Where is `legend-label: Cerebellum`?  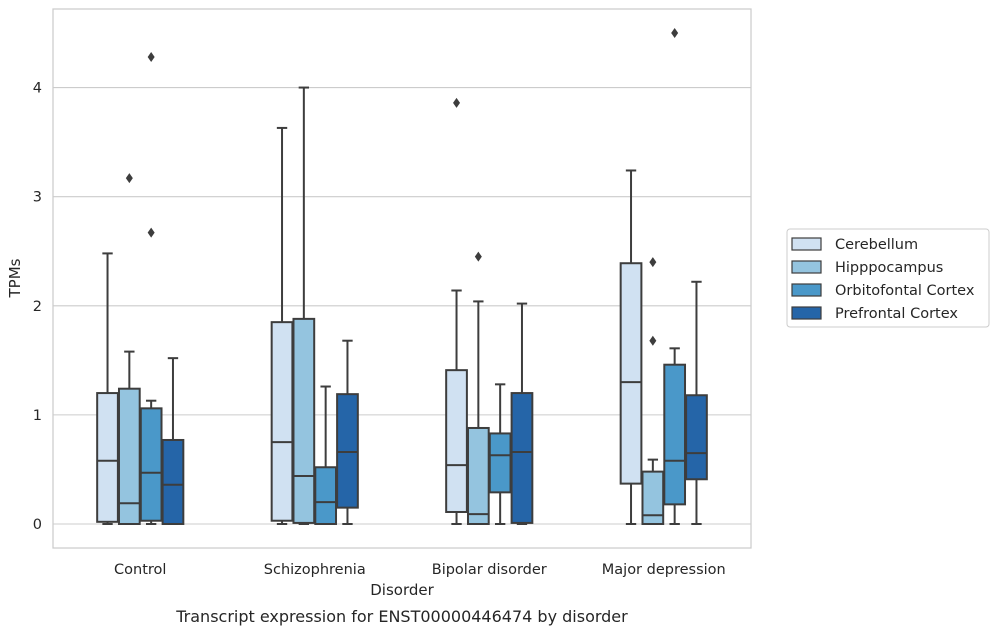
legend-label: Cerebellum is located at coordinates (876, 245).